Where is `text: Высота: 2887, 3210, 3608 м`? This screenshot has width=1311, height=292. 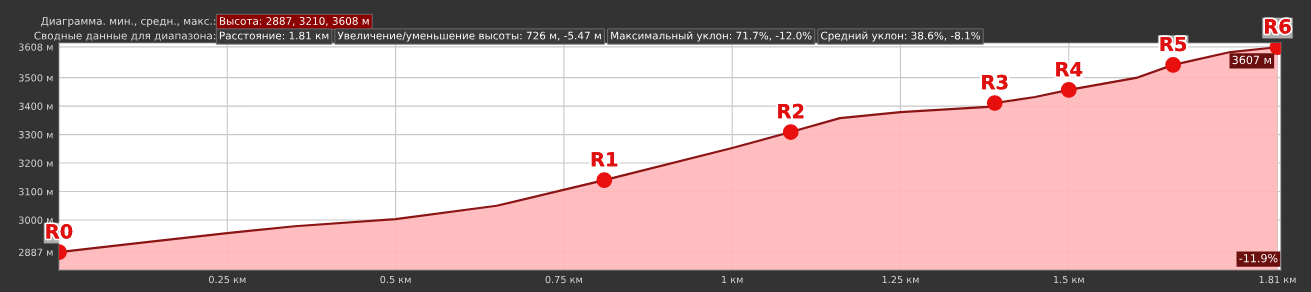
text: Высота: 2887, 3210, 3608 м is located at coordinates (294, 21).